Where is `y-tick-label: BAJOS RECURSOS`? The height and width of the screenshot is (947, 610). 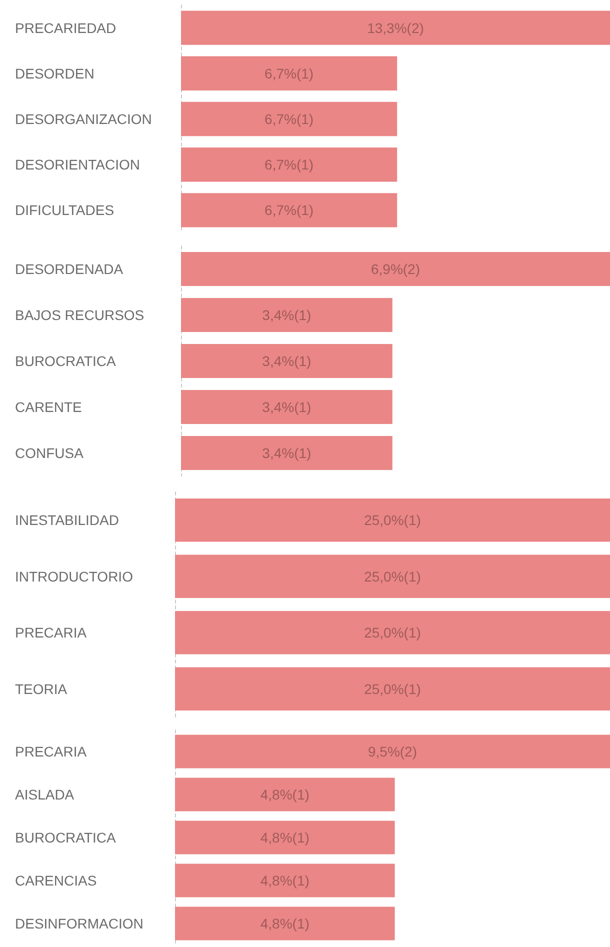 y-tick-label: BAJOS RECURSOS is located at coordinates (79, 315).